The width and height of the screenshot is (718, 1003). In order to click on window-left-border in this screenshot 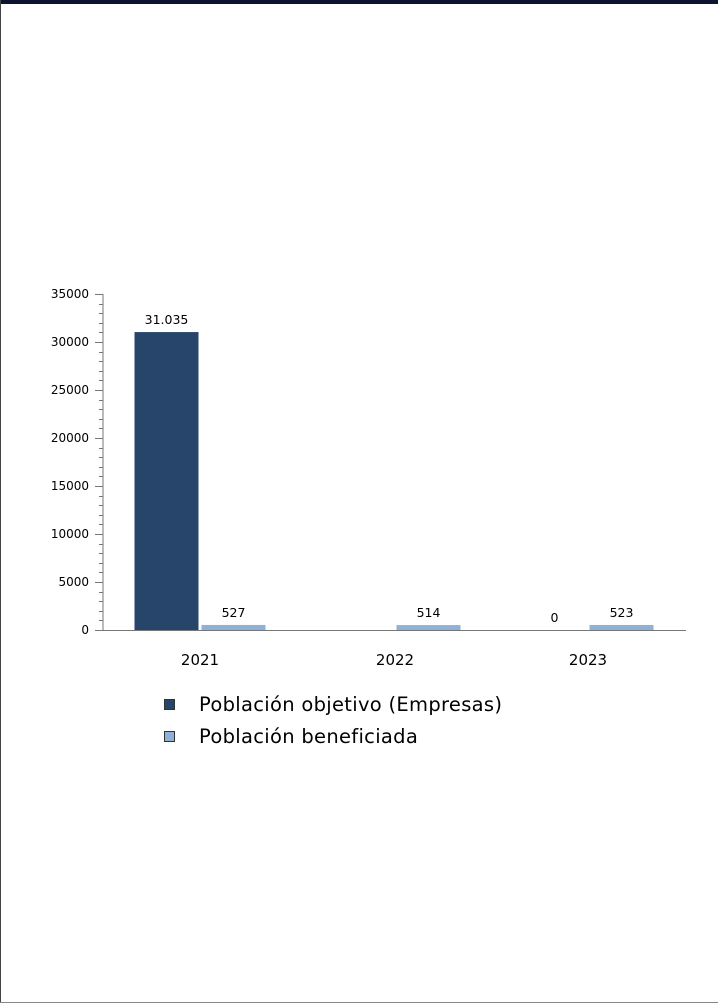, I will do `click(0, 501)`.